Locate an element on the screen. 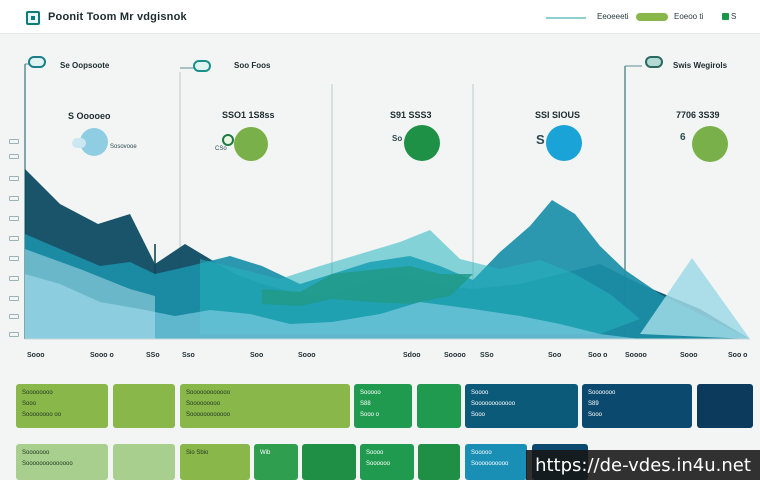 Image resolution: width=760 pixels, height=480 pixels. panel-2-sub: CSo is located at coordinates (221, 149).